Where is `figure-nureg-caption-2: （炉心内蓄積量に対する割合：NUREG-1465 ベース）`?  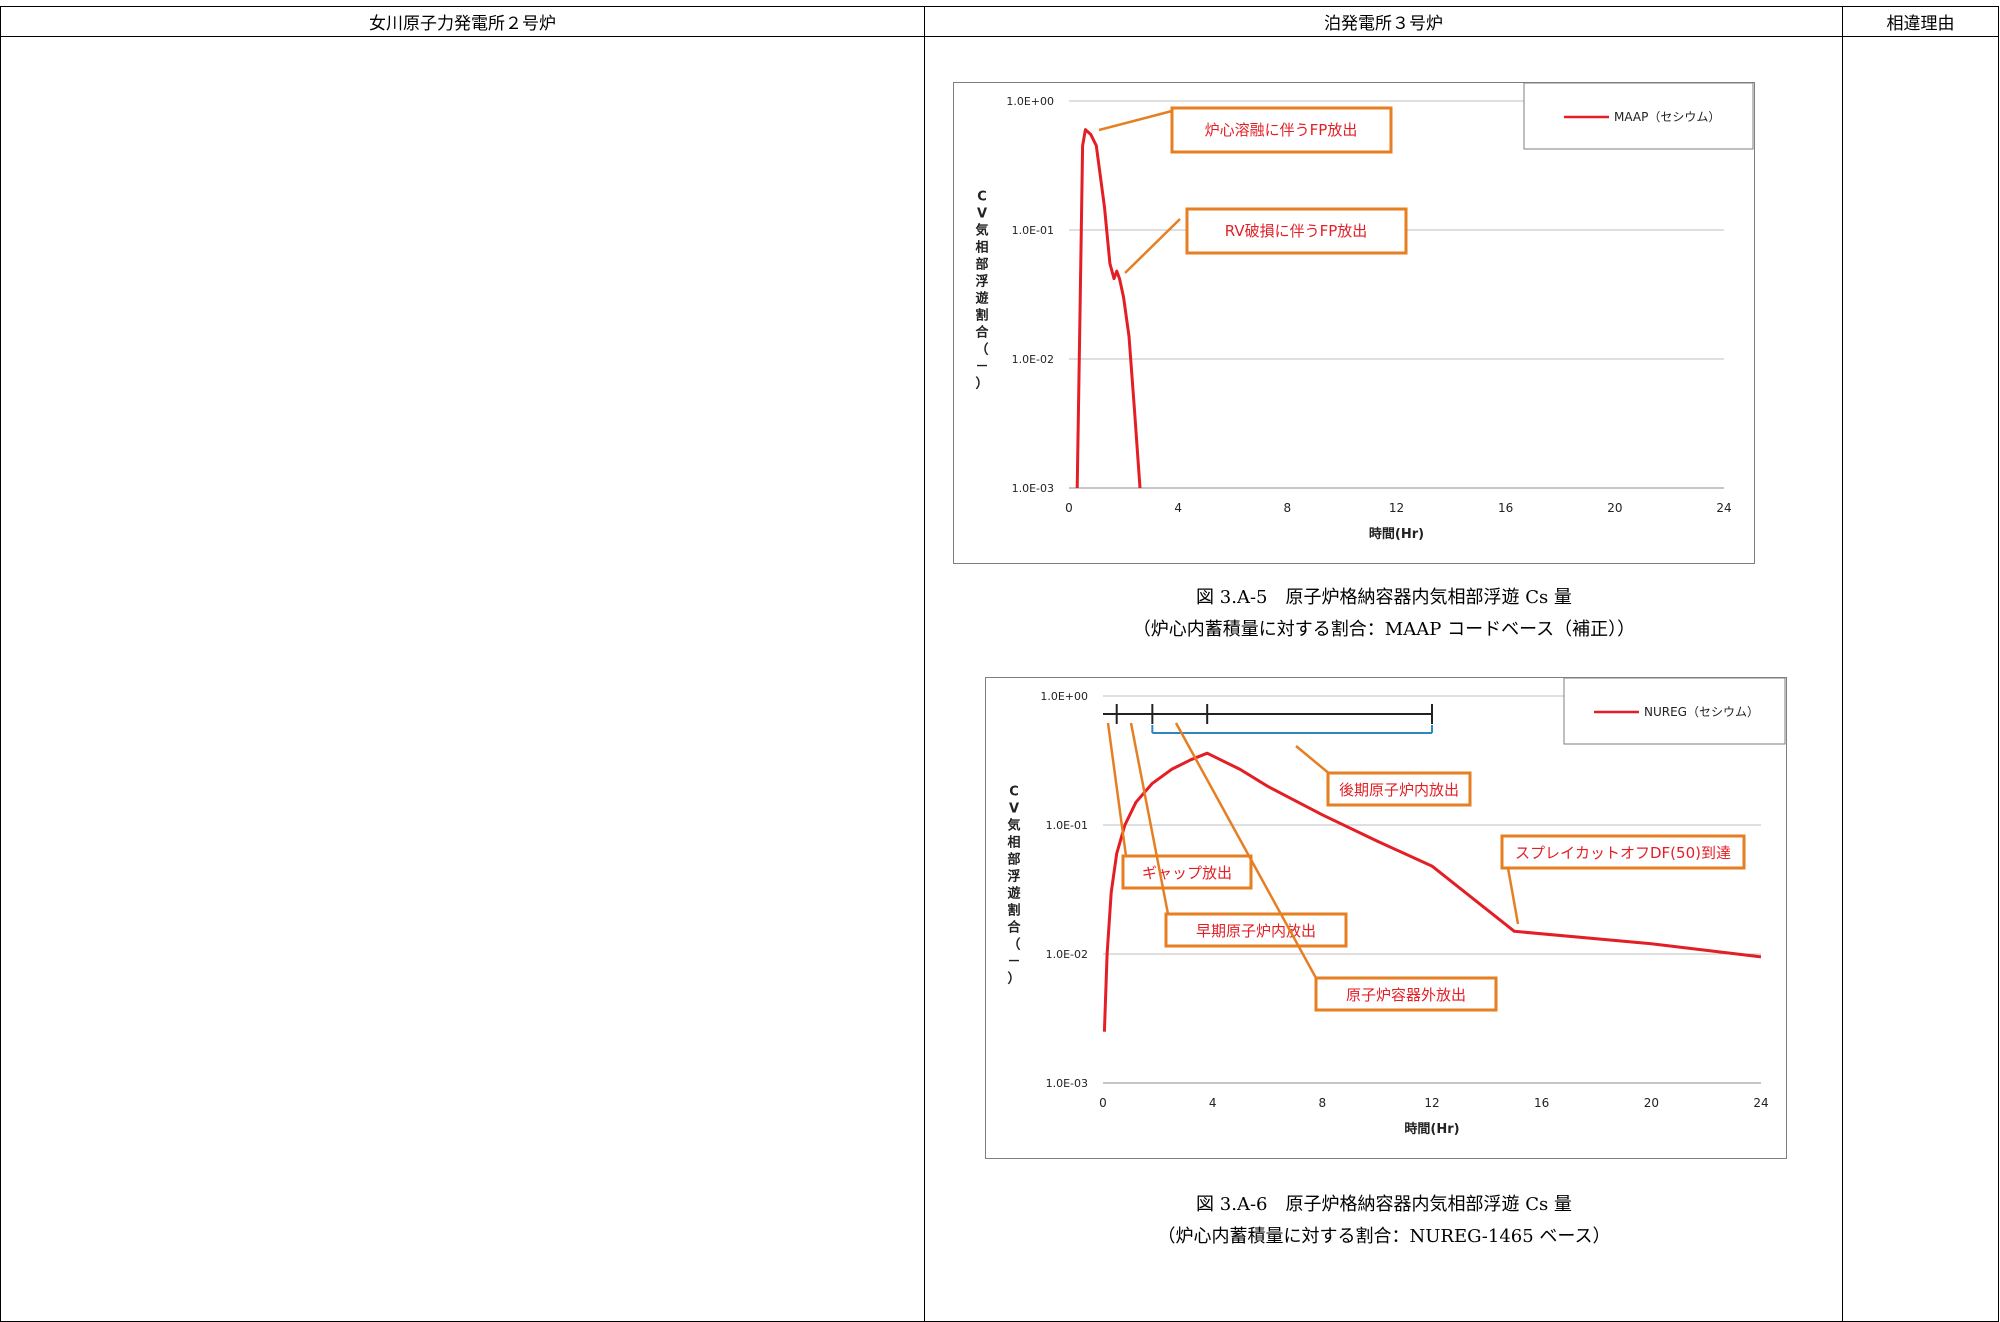
figure-nureg-caption-2: （炉心内蓄積量に対する割合：NUREG-1465 ベース） is located at coordinates (1384, 1236).